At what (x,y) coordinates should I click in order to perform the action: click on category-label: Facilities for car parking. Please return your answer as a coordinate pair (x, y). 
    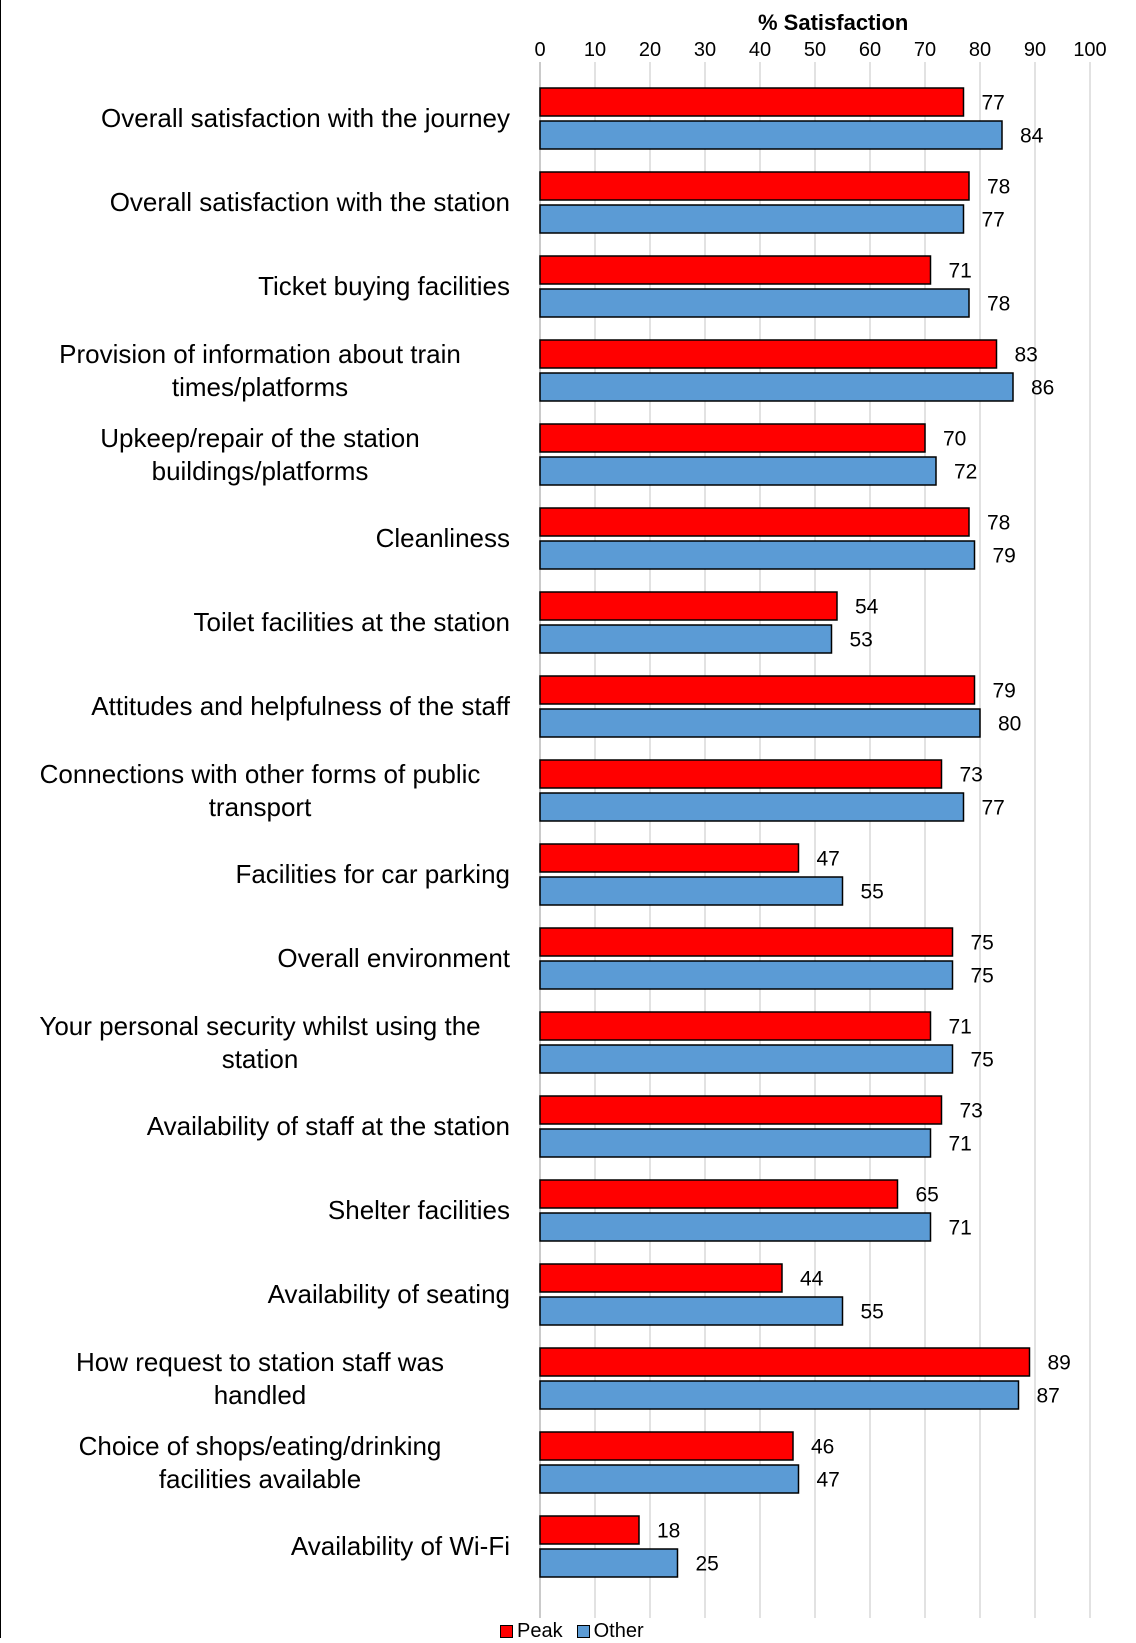
    Looking at the image, I should click on (260, 874).